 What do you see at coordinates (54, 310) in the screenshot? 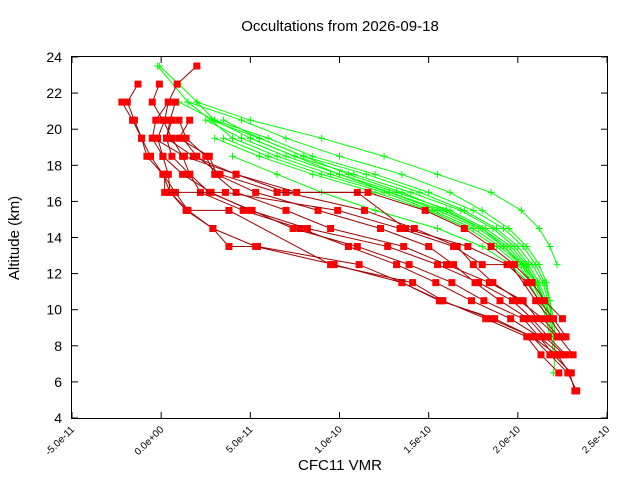
I see `y-tick-label: 10` at bounding box center [54, 310].